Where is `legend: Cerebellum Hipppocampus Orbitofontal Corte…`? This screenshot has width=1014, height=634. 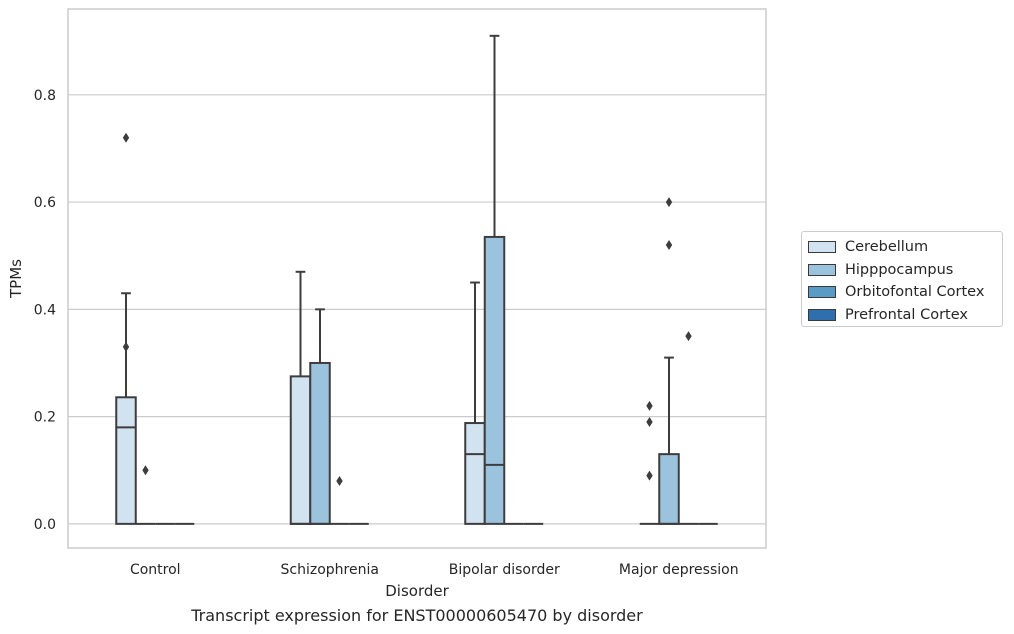
legend: Cerebellum Hipppocampus Orbitofontal Corte… is located at coordinates (902, 279).